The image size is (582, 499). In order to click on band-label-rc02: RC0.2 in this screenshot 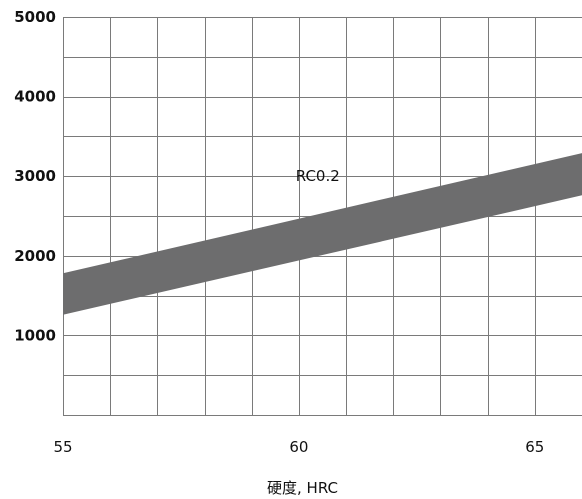, I will do `click(318, 176)`.